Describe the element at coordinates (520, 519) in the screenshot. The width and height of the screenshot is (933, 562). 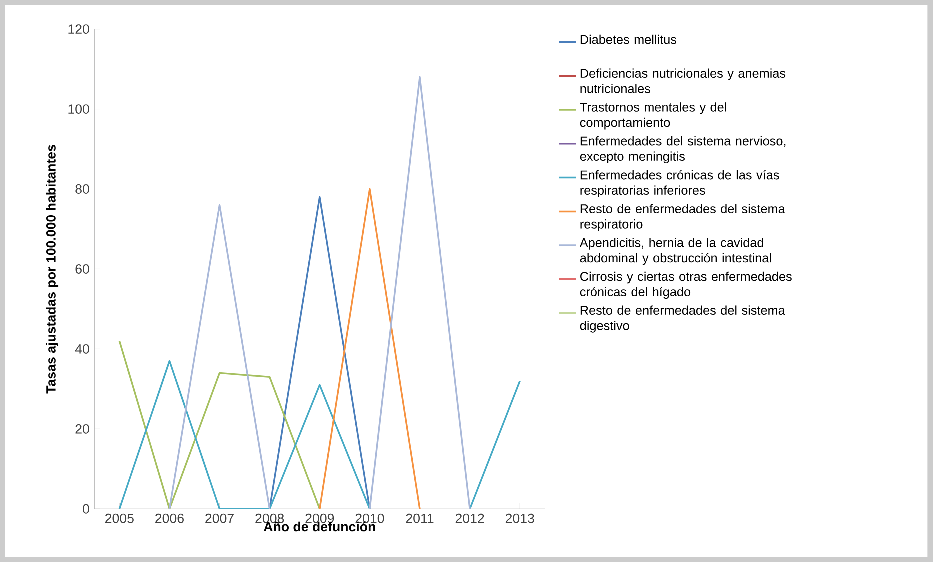
I see `x-tick-label: 2013` at that location.